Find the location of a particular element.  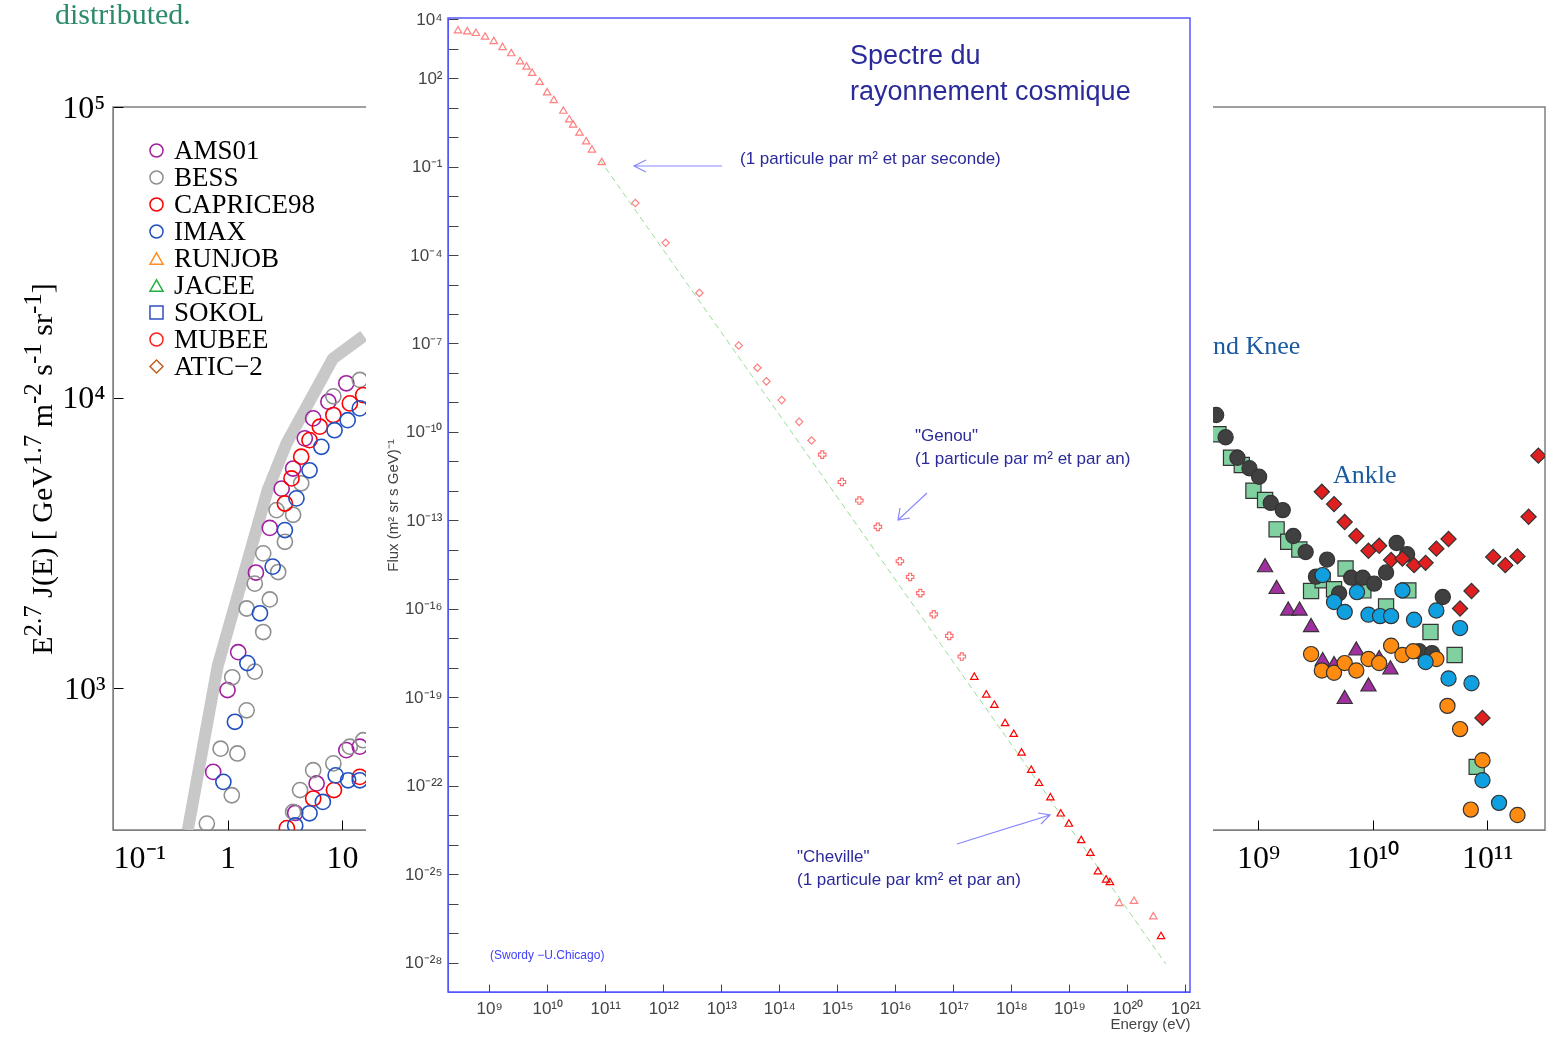

annotation: nd Knee is located at coordinates (1257, 345).